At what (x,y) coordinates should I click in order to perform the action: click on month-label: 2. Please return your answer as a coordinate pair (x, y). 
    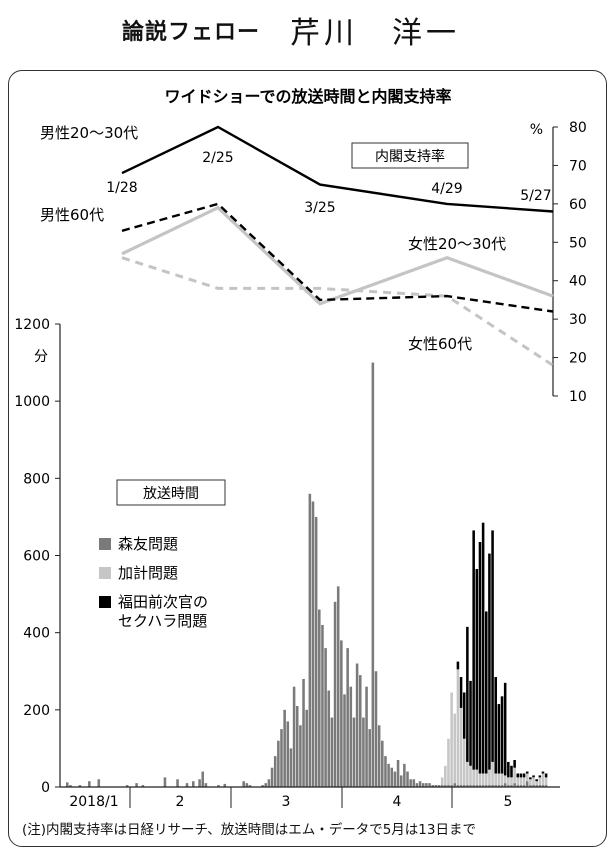
    Looking at the image, I should click on (180, 802).